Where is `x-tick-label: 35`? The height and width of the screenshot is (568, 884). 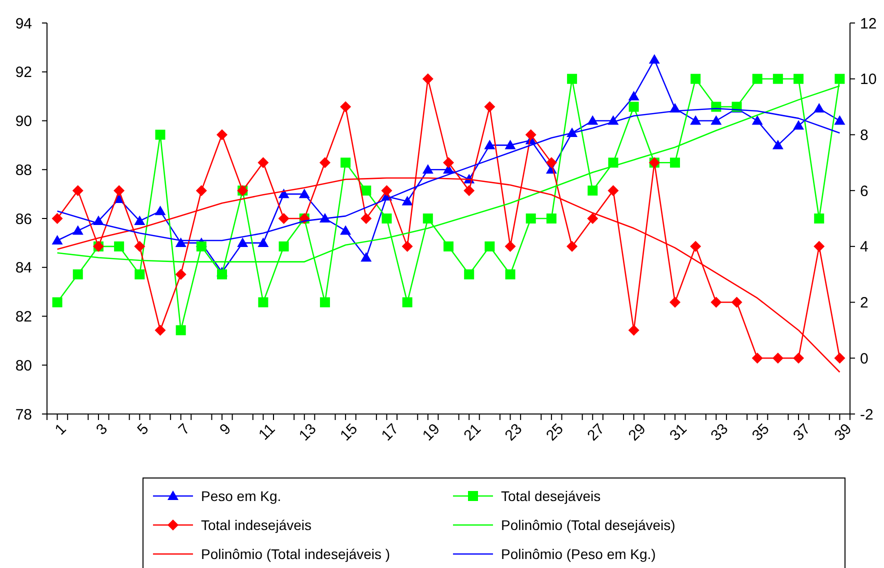 x-tick-label: 35 is located at coordinates (760, 432).